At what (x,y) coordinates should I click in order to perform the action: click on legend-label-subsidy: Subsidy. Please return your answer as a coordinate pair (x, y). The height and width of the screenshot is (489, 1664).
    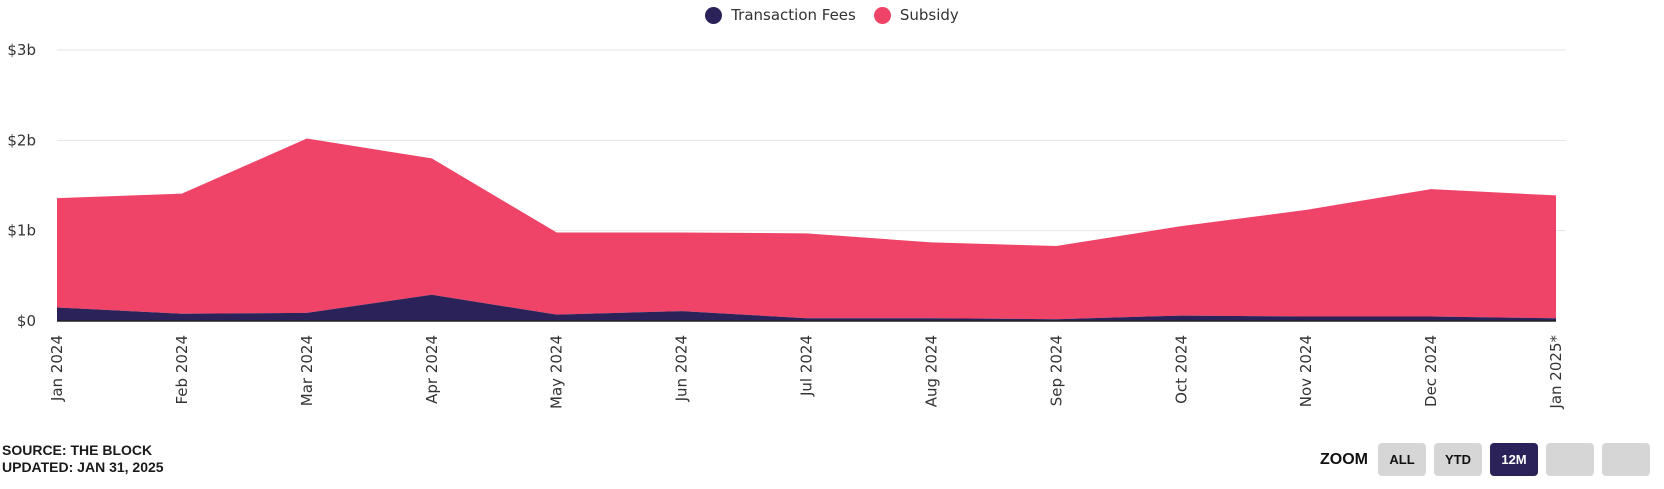
    Looking at the image, I should click on (929, 15).